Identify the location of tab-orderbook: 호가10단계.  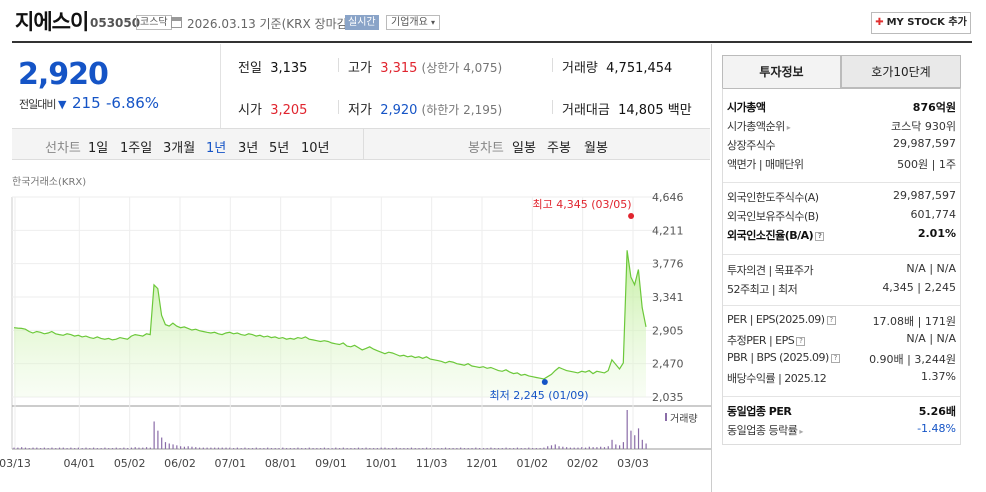
(901, 71).